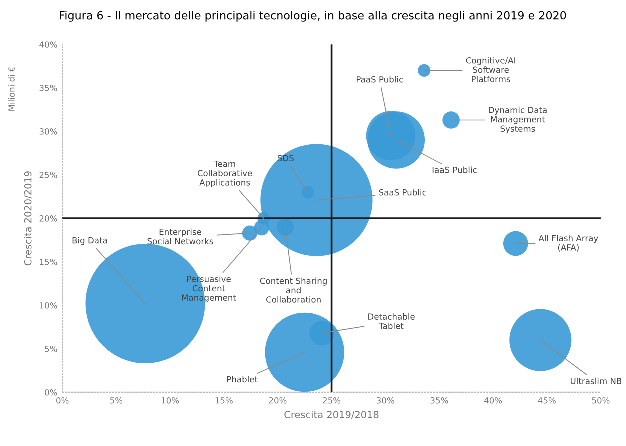 The height and width of the screenshot is (446, 626). I want to click on x-tick-label: 5%, so click(116, 400).